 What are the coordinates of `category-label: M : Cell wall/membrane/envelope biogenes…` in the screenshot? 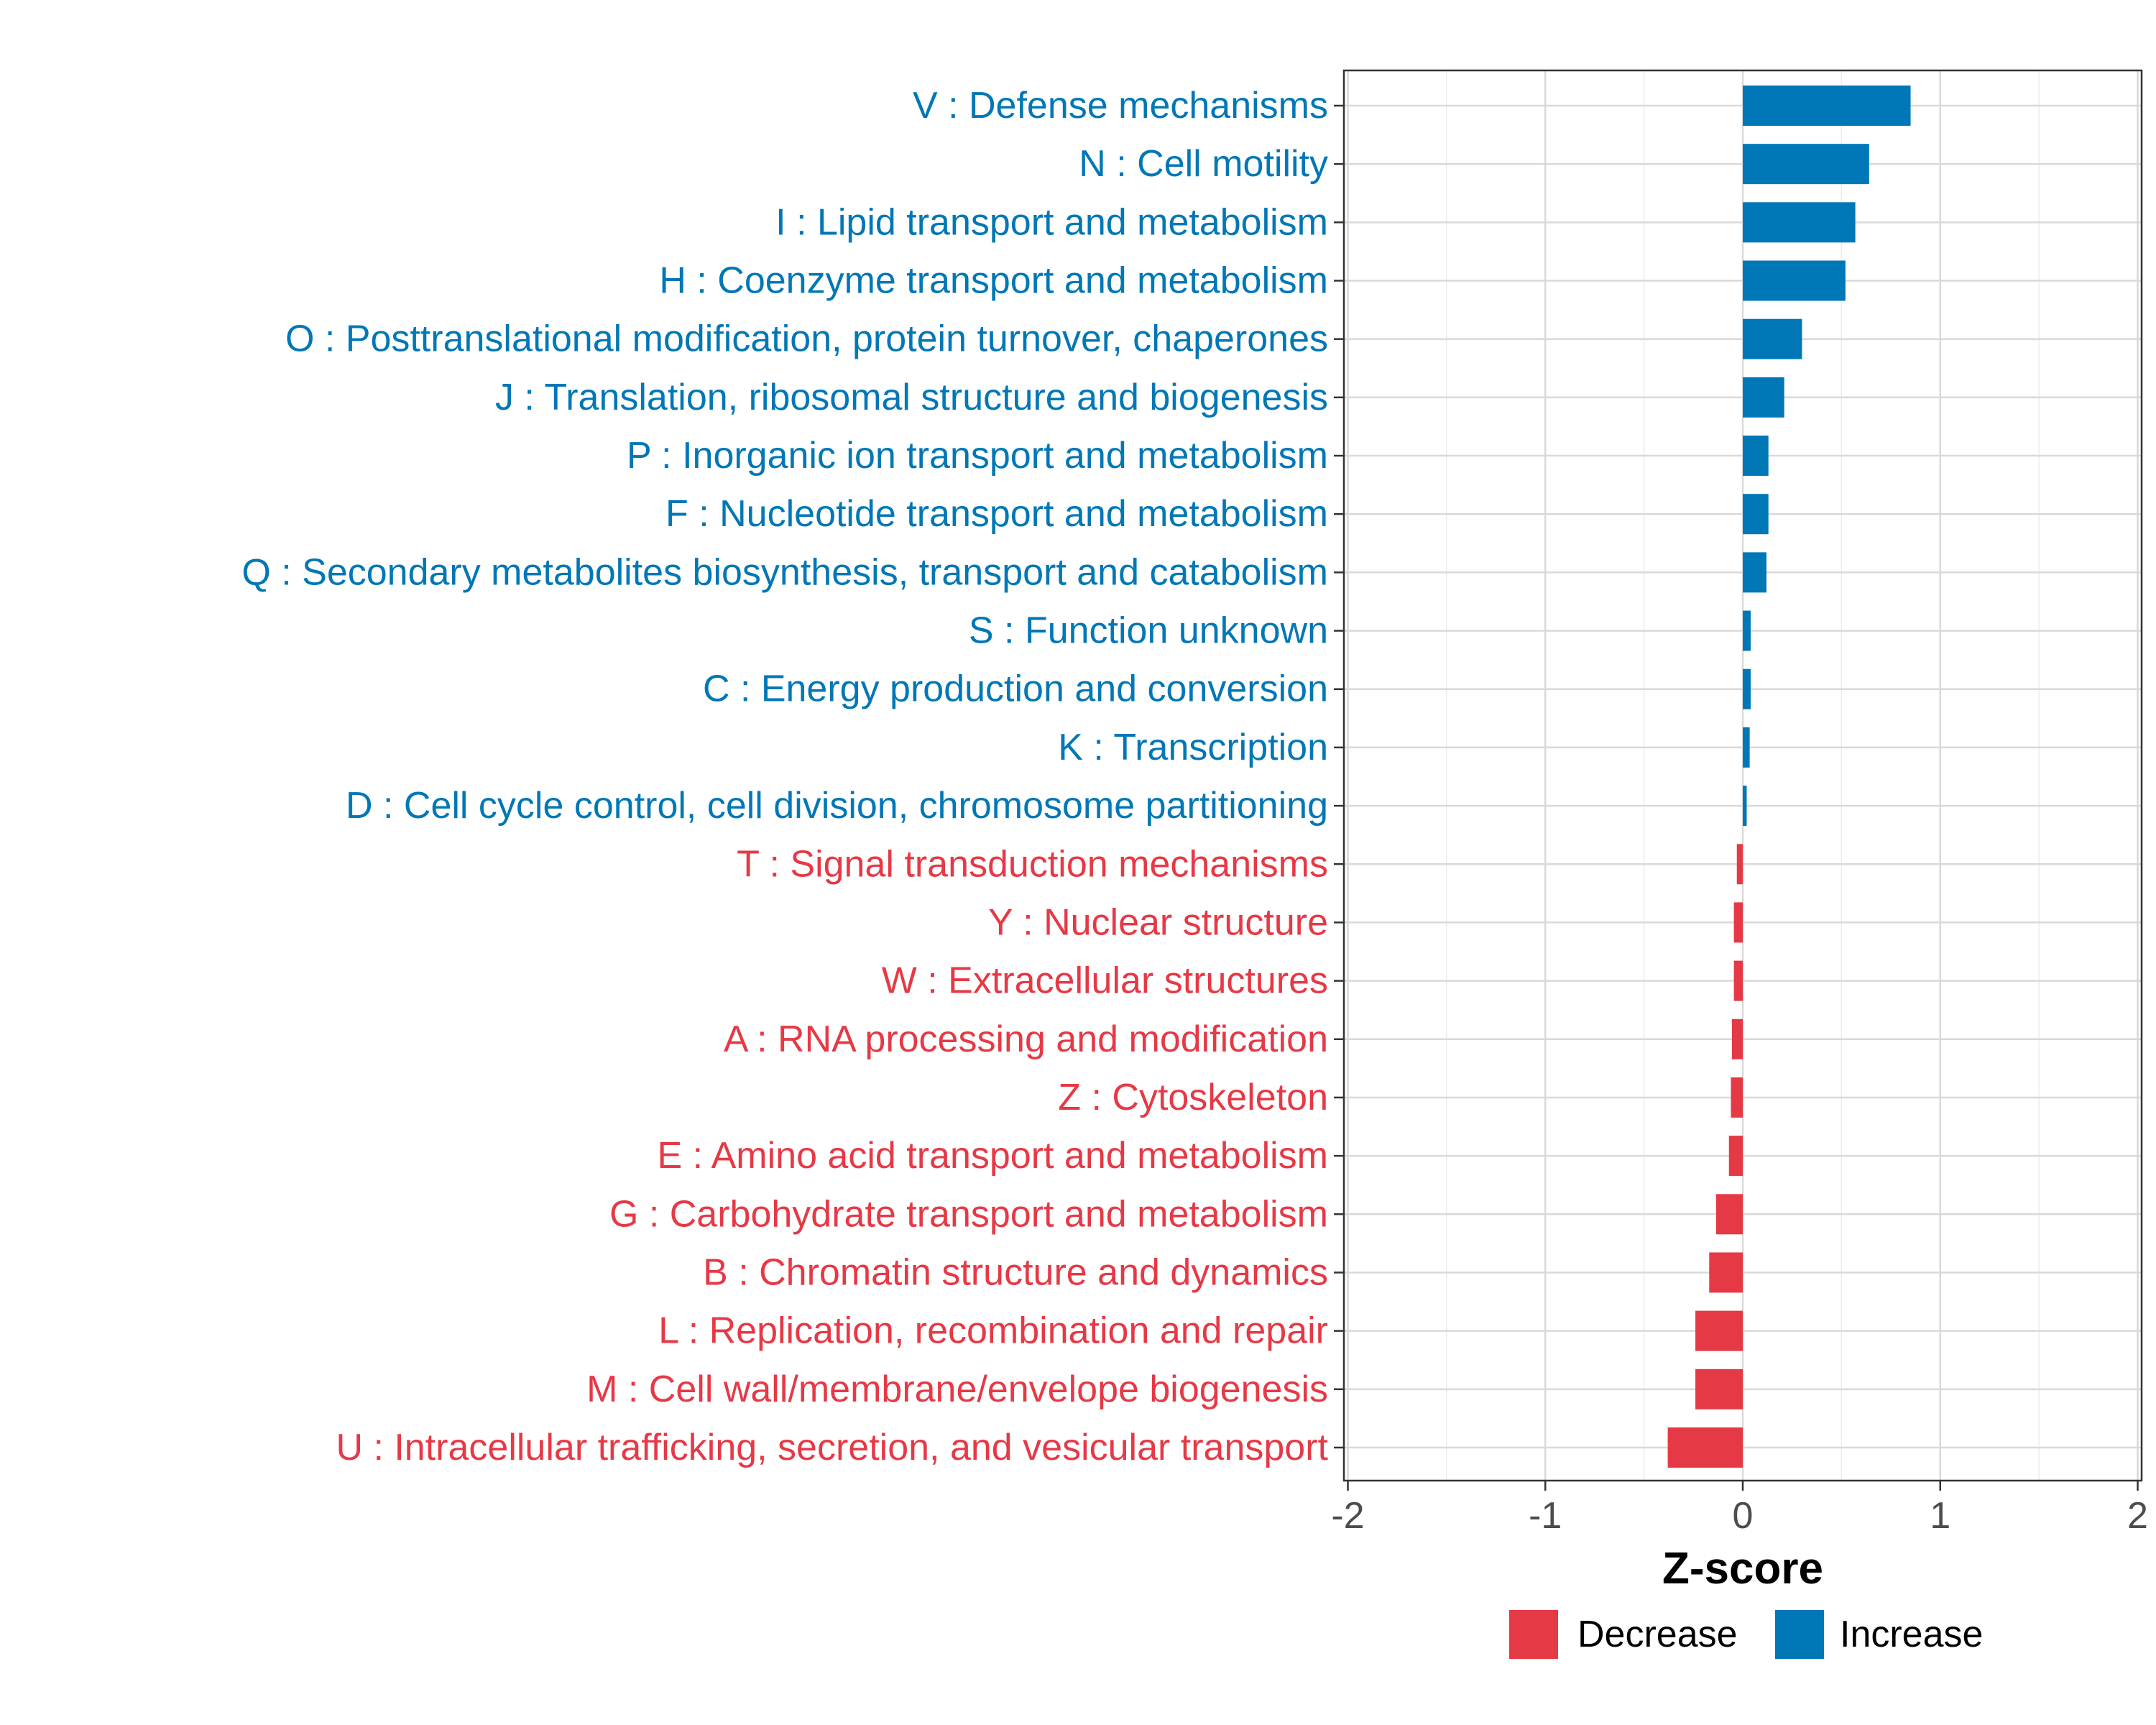 It's located at (957, 1389).